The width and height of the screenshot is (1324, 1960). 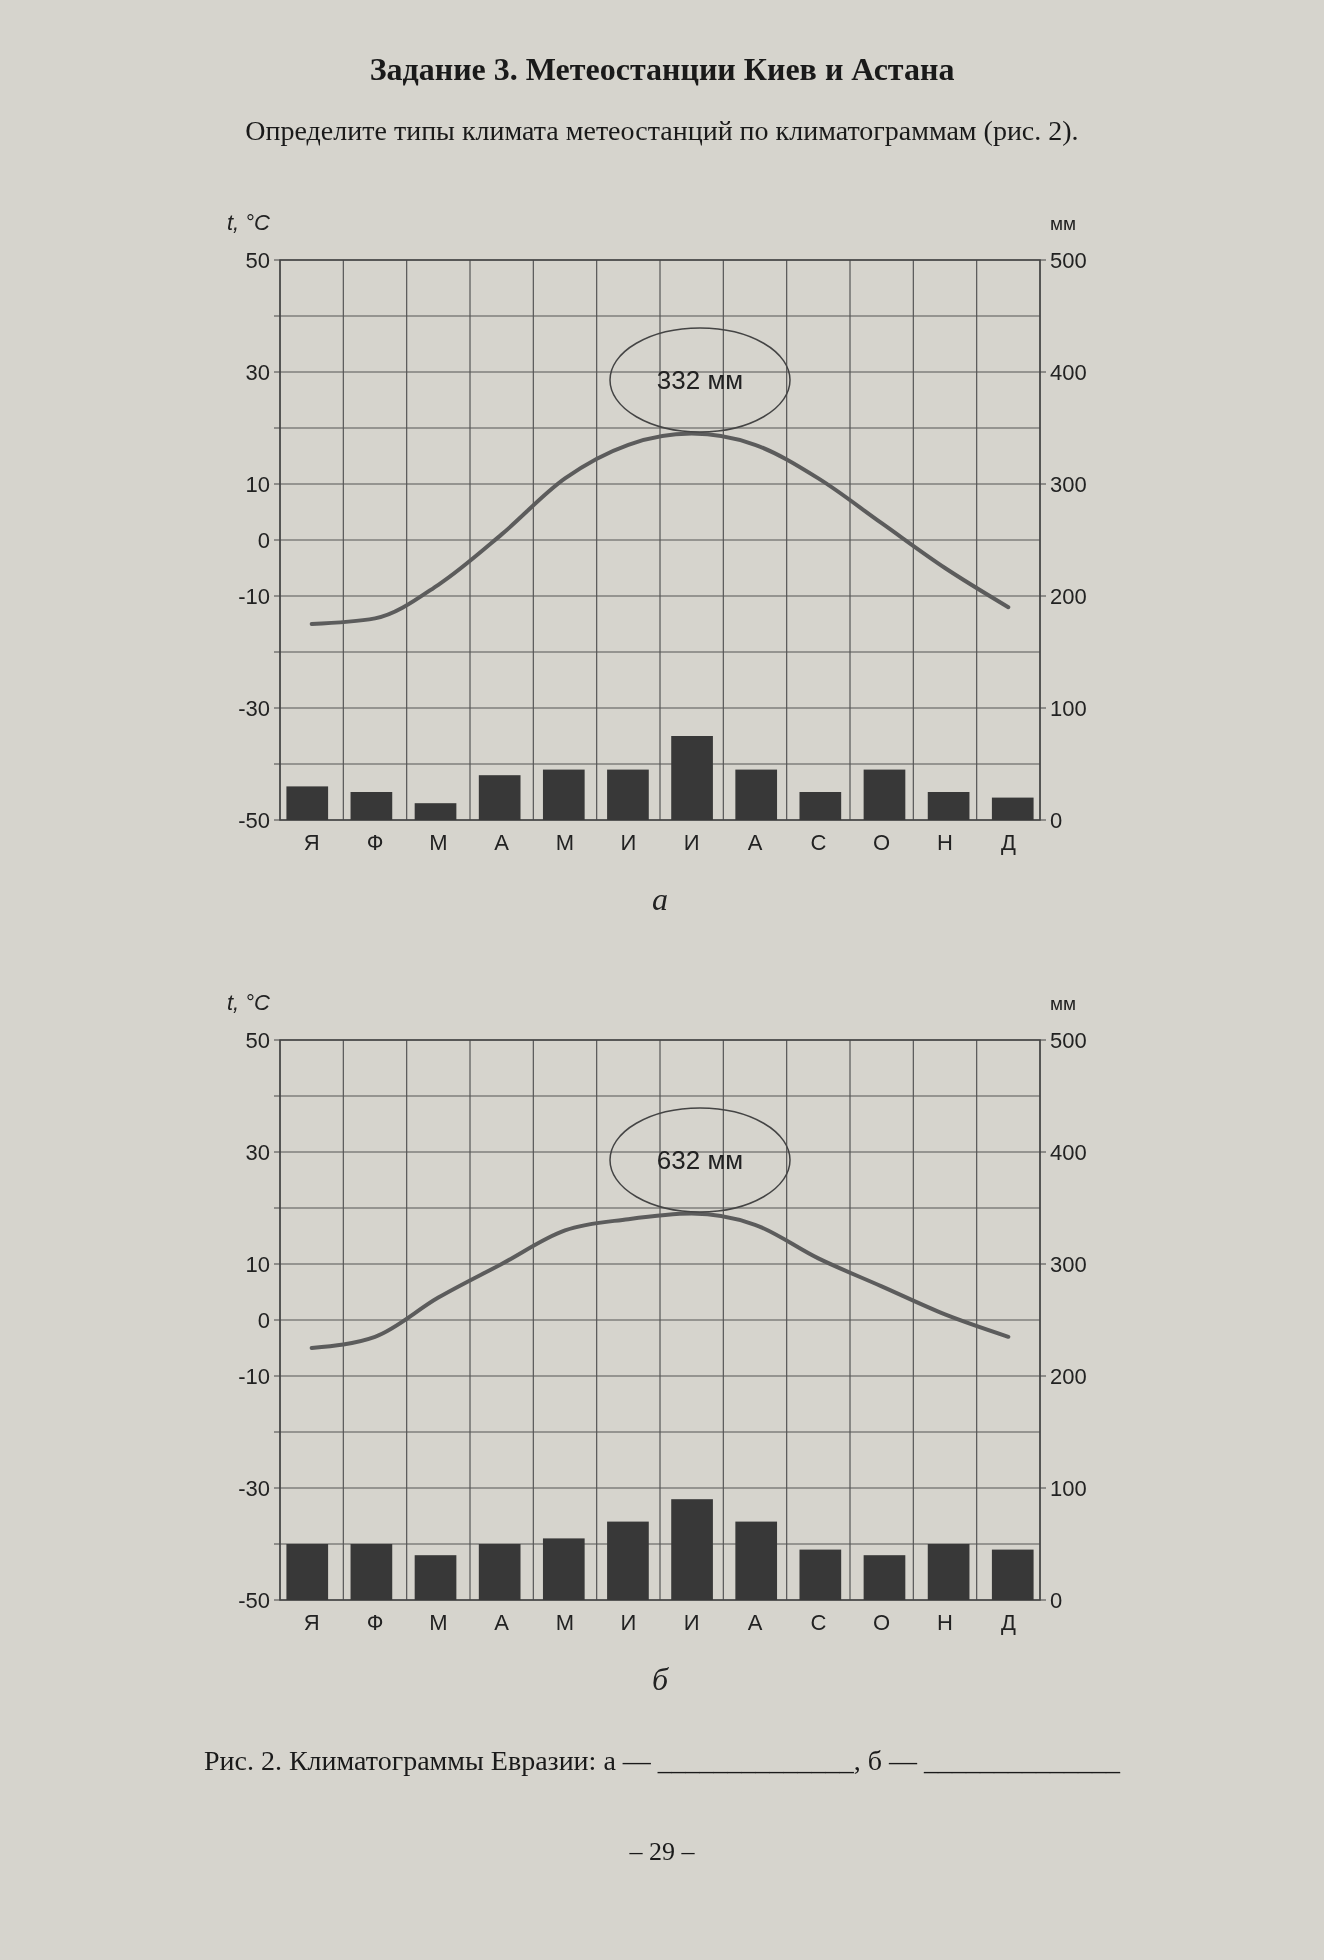 I want to click on x-axis-title: б, so click(x=660, y=1679).